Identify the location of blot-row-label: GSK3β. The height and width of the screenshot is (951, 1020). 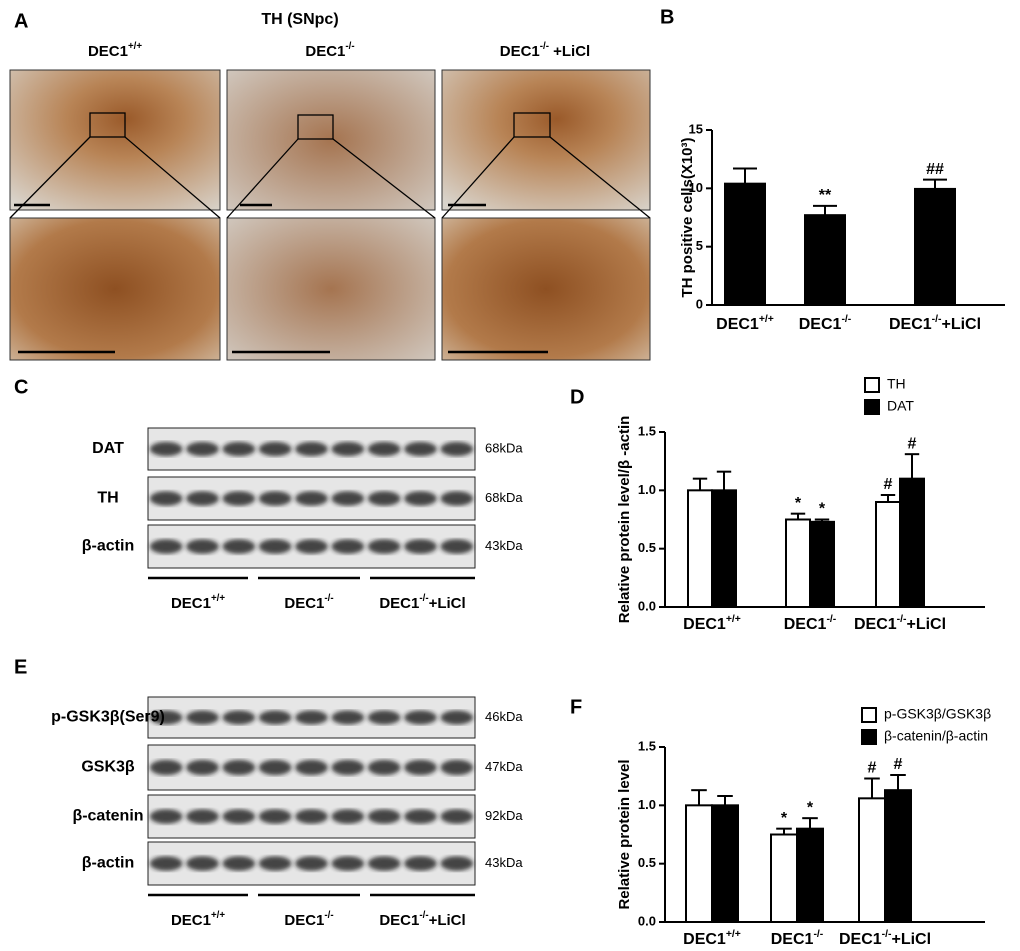
(108, 767).